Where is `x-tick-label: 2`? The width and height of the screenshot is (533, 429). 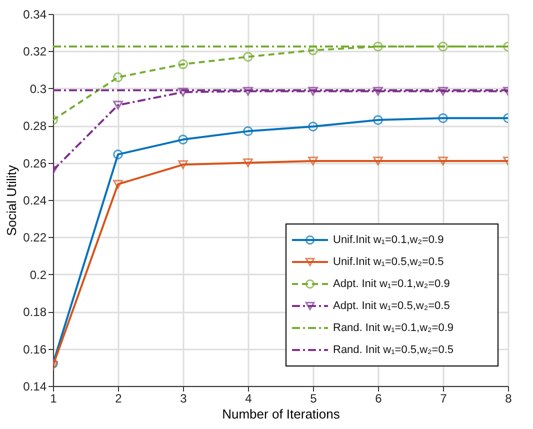
x-tick-label: 2 is located at coordinates (118, 399).